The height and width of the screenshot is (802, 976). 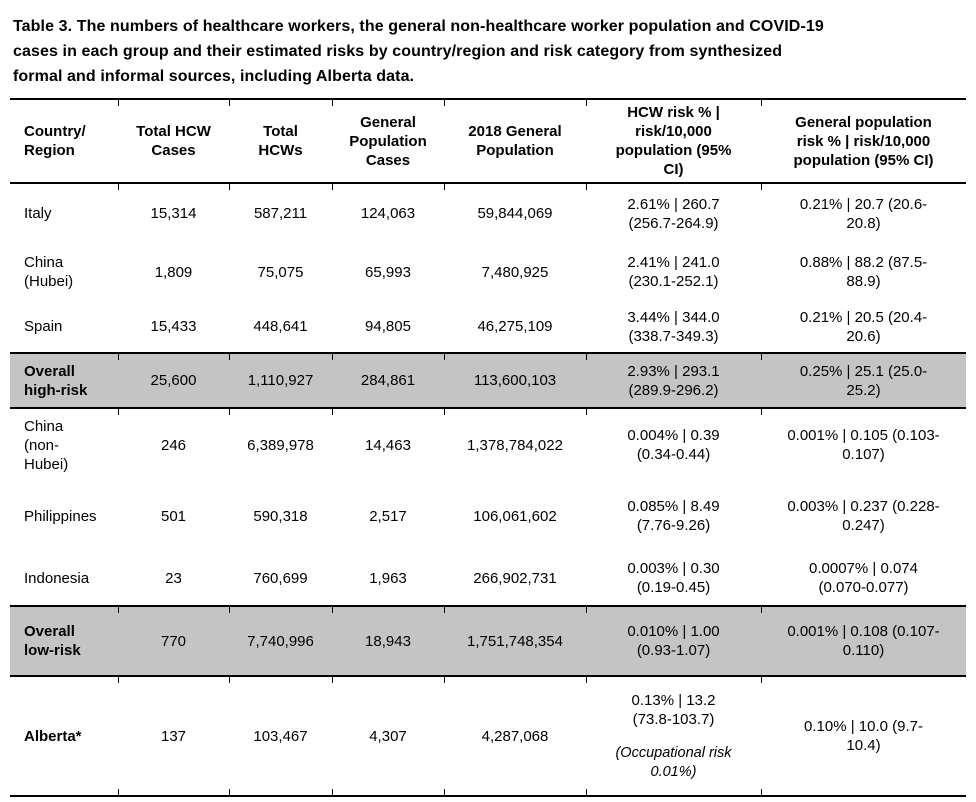 I want to click on data-cell: 14,463, so click(x=388, y=444).